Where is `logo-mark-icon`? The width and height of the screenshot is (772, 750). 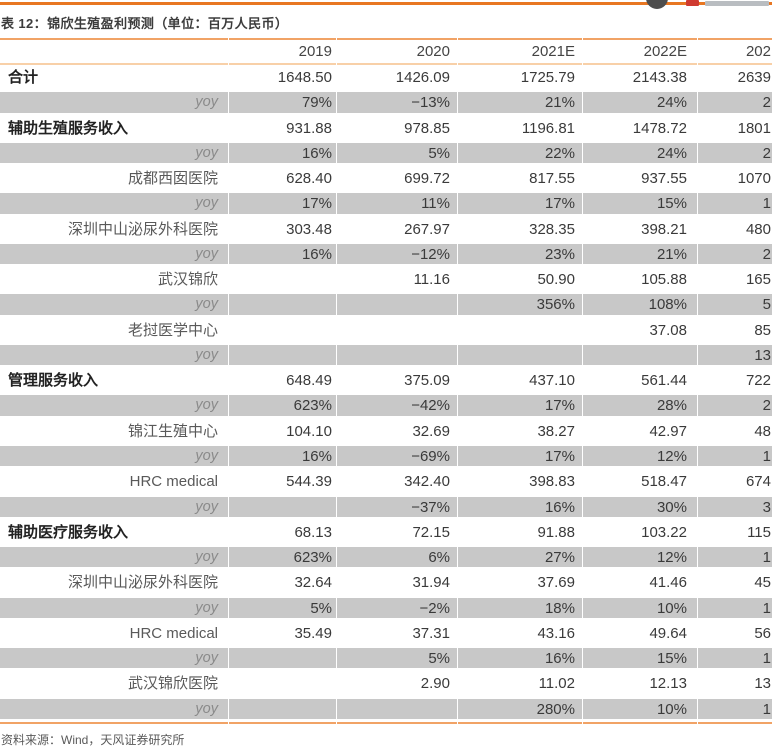 logo-mark-icon is located at coordinates (692, 3).